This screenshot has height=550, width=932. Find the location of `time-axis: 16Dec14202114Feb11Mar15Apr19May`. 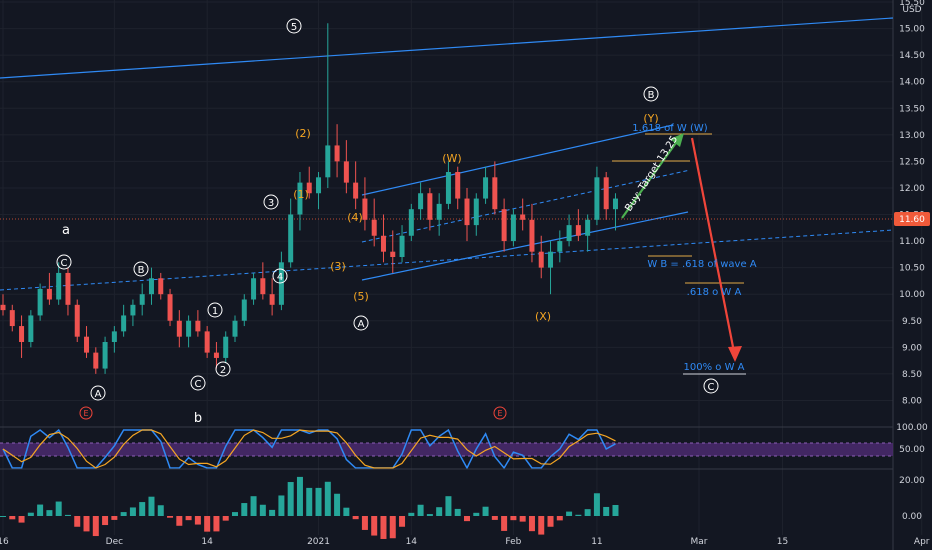

time-axis: 16Dec14202114Feb11Mar15Apr19May is located at coordinates (466, 542).